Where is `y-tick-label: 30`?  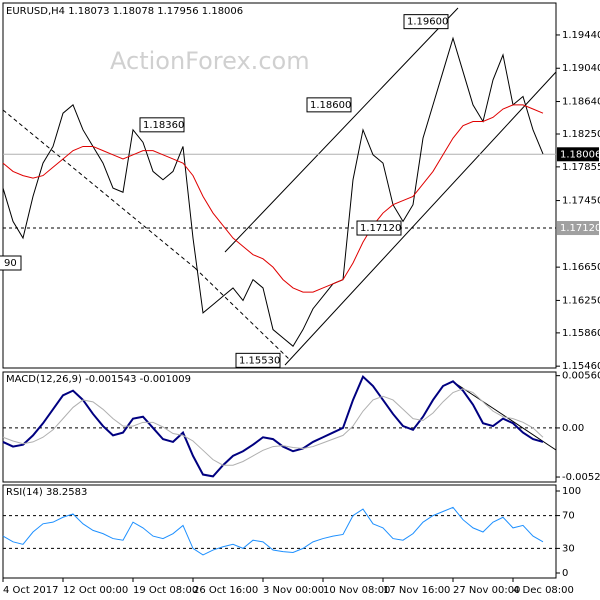
y-tick-label: 30 is located at coordinates (568, 548).